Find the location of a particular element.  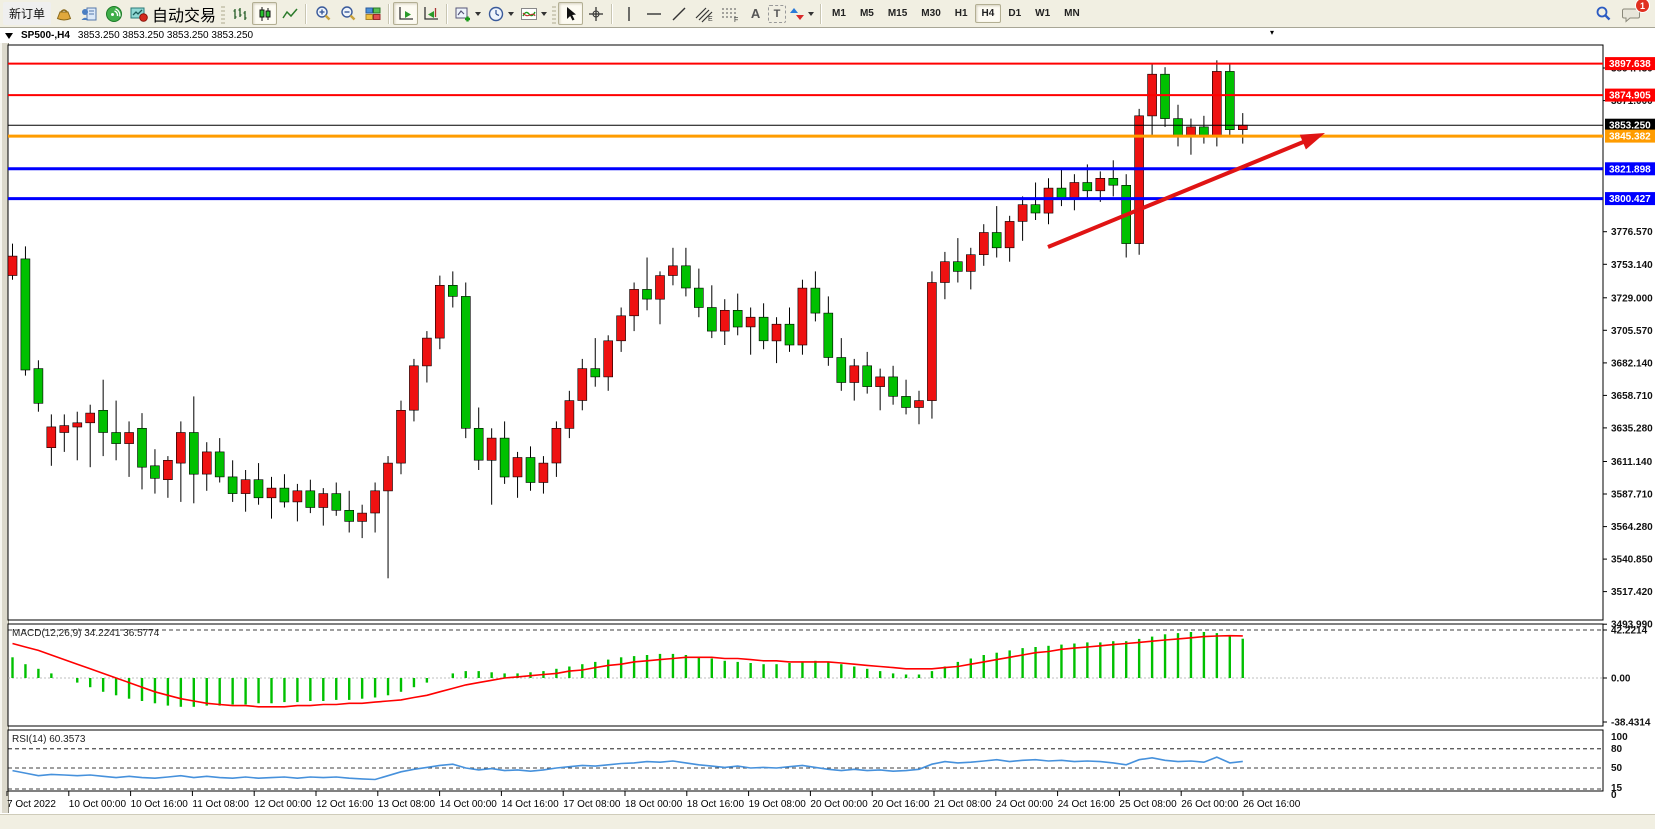

fibonacci-tool: F is located at coordinates (730, 13).